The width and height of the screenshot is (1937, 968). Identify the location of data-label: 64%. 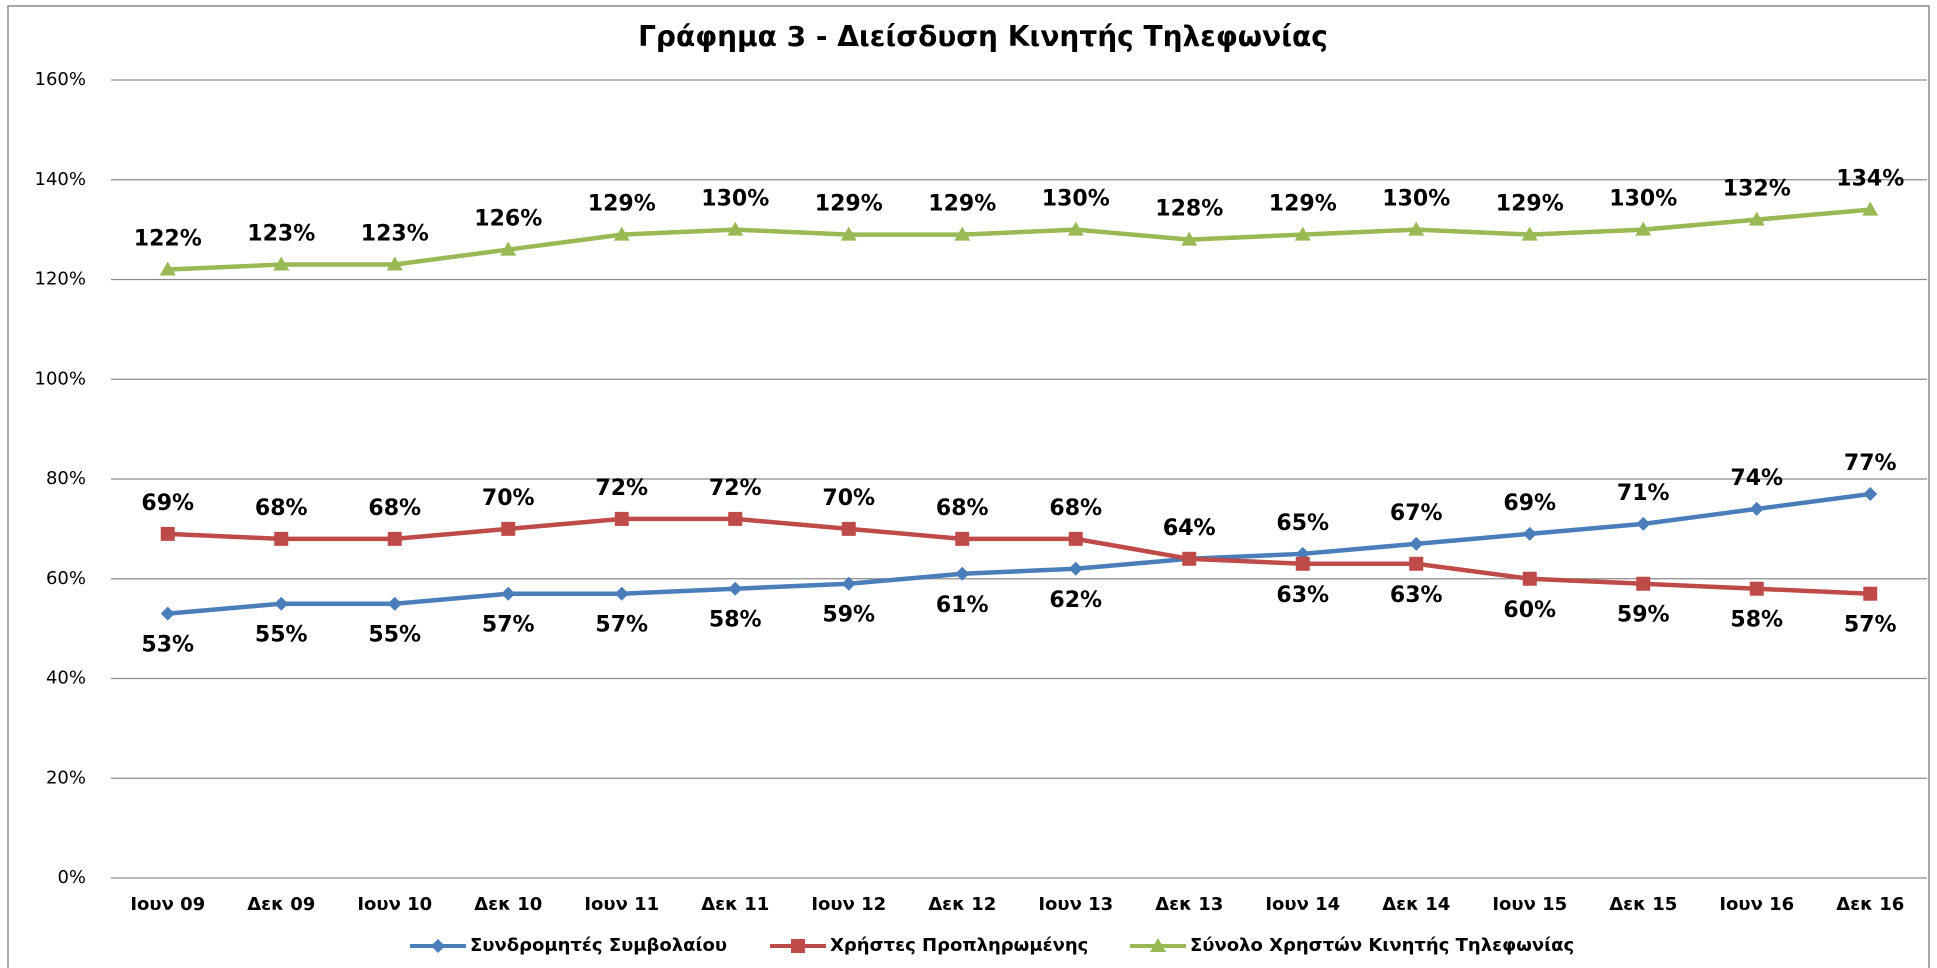
(1189, 528).